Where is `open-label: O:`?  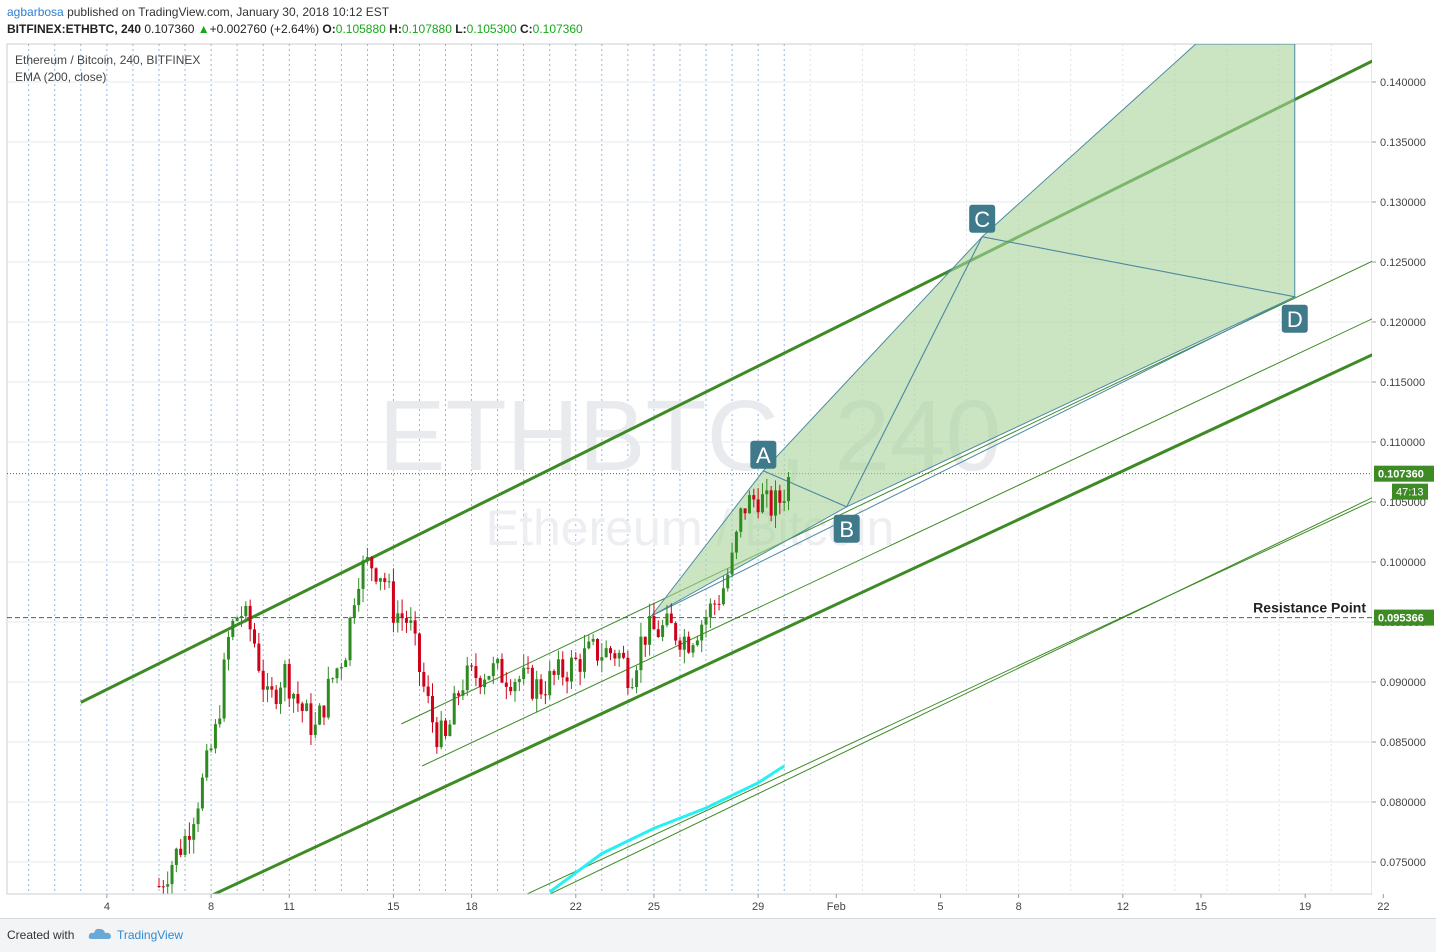 open-label: O: is located at coordinates (329, 29).